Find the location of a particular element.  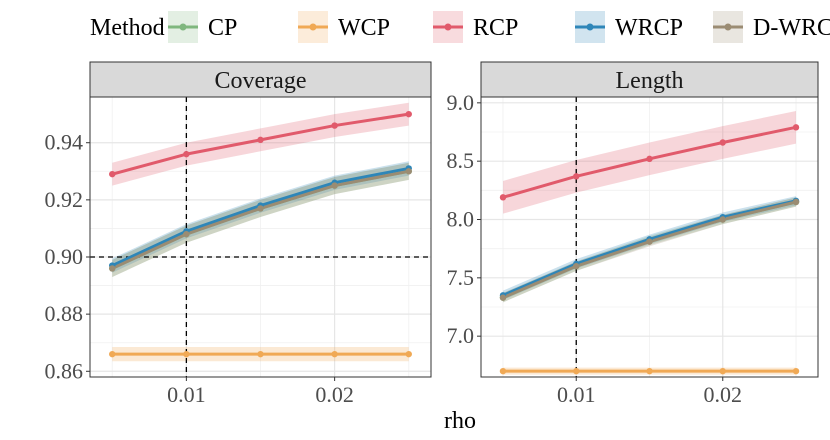

y-tick-label: 0.88 is located at coordinates (64, 313).